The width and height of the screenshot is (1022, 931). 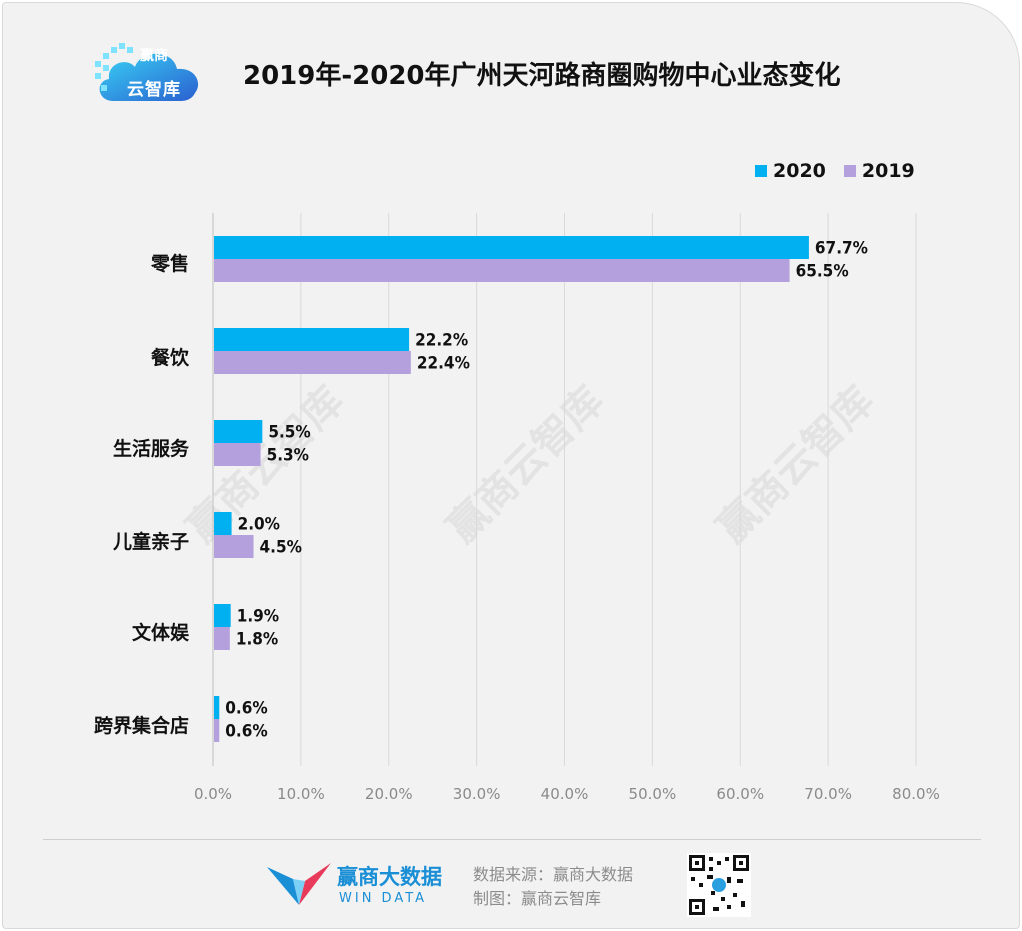 I want to click on yunzhiku-logo: 赢商 云智库, so click(x=150, y=75).